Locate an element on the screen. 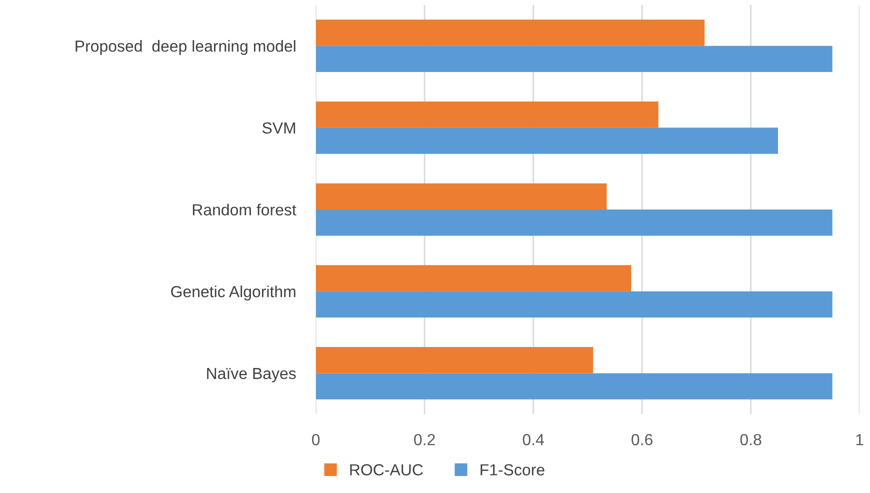 Image resolution: width=870 pixels, height=493 pixels. x-tick-label: 0 is located at coordinates (316, 440).